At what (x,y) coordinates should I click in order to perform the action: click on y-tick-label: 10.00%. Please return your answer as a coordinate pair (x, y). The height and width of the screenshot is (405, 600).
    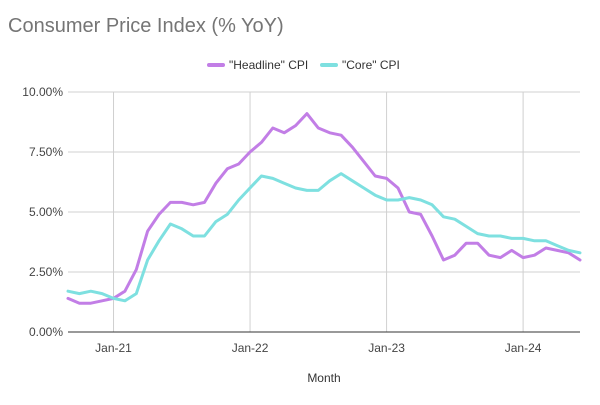
    Looking at the image, I should click on (42, 92).